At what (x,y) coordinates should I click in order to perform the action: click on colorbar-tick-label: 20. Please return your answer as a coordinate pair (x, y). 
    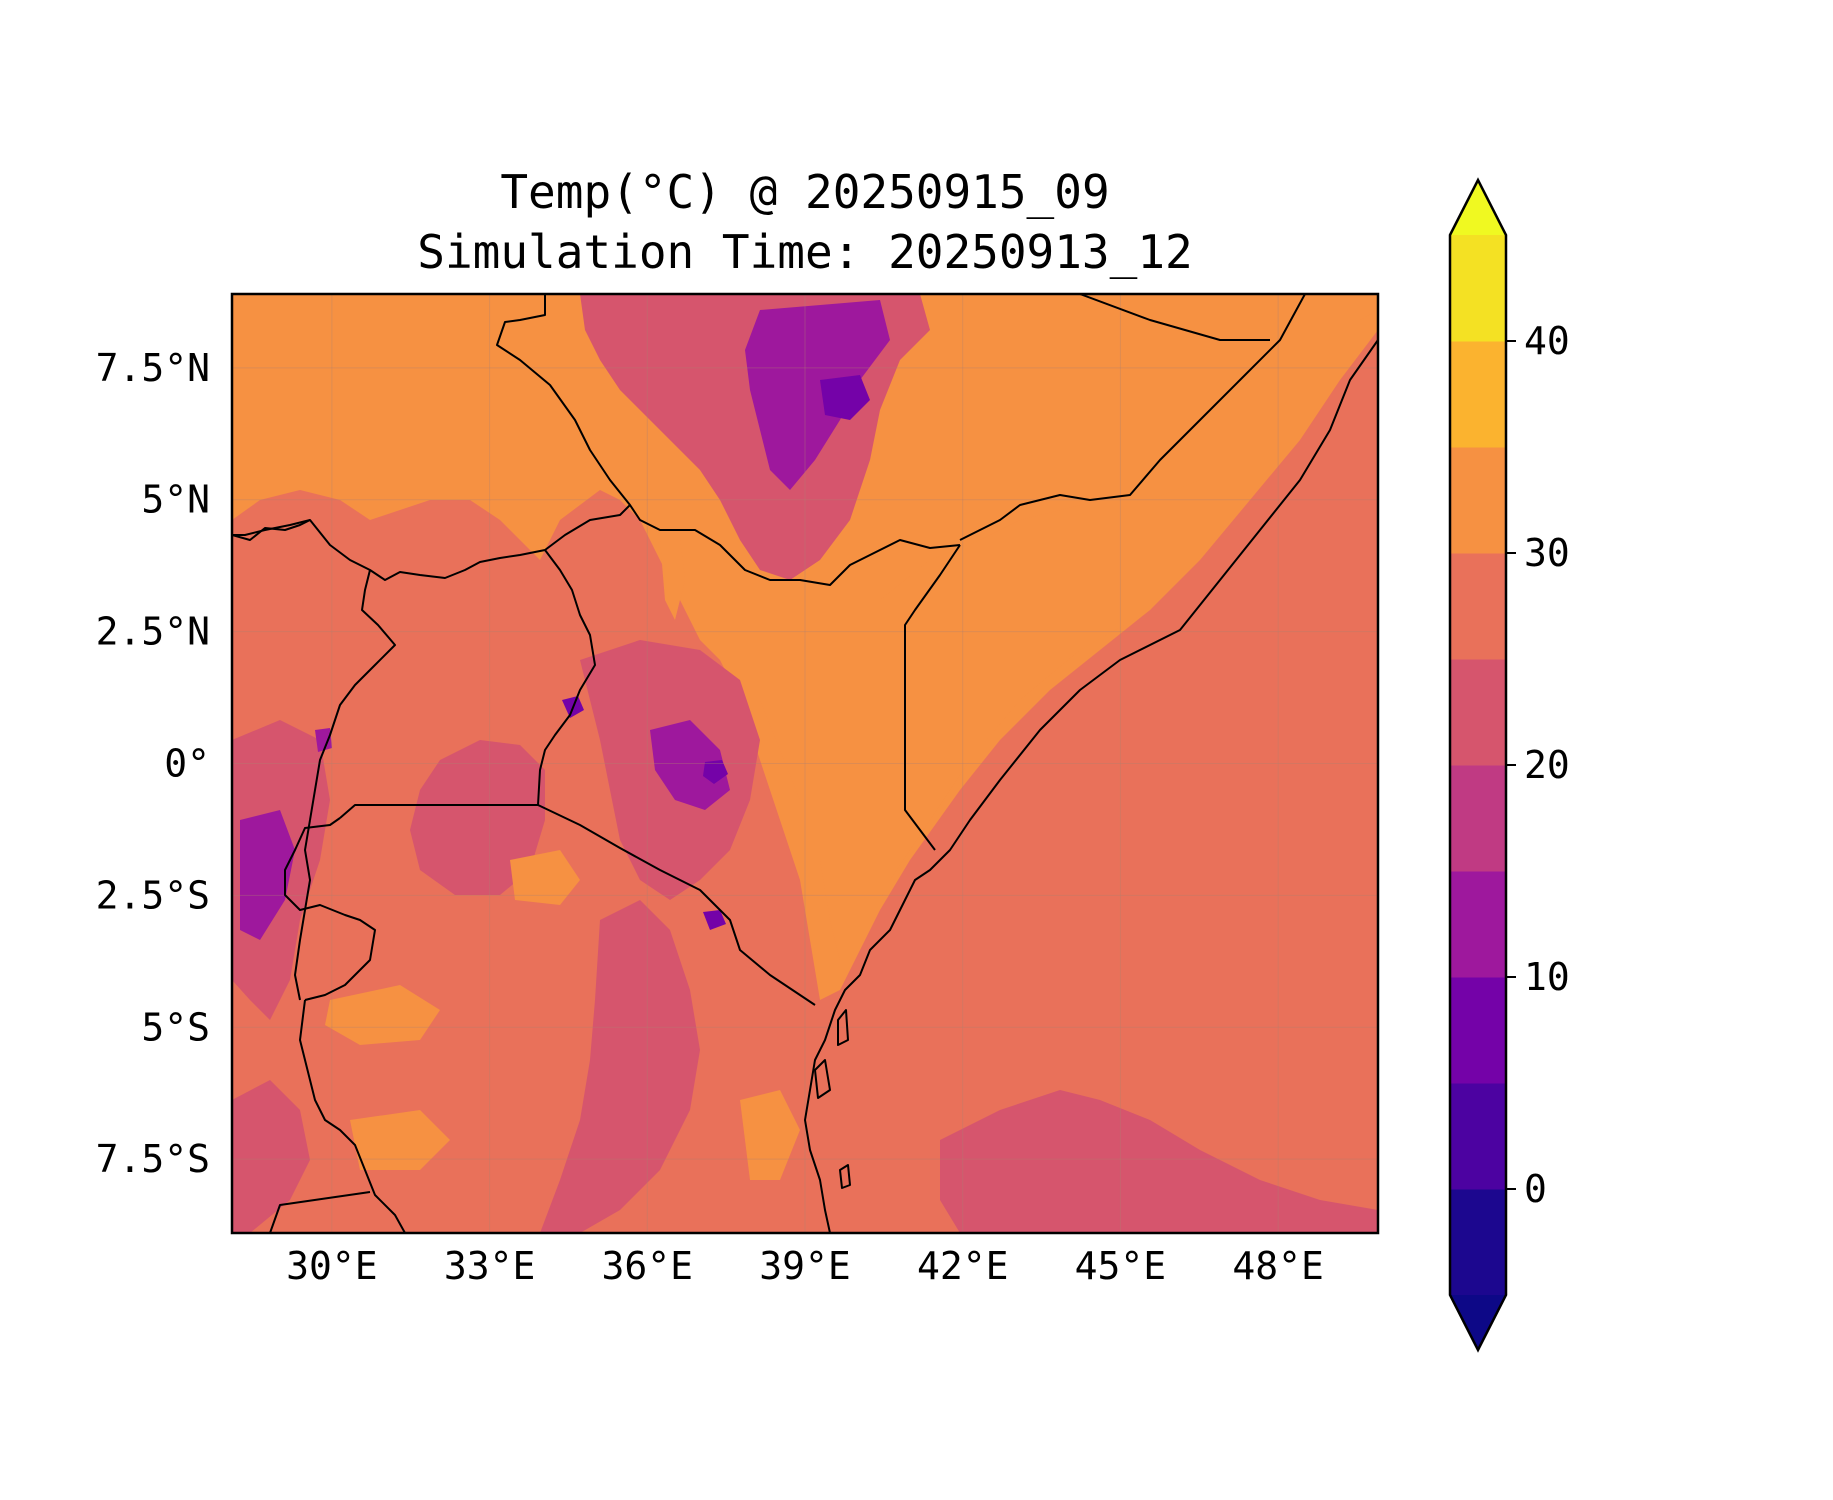
    Looking at the image, I should click on (1547, 765).